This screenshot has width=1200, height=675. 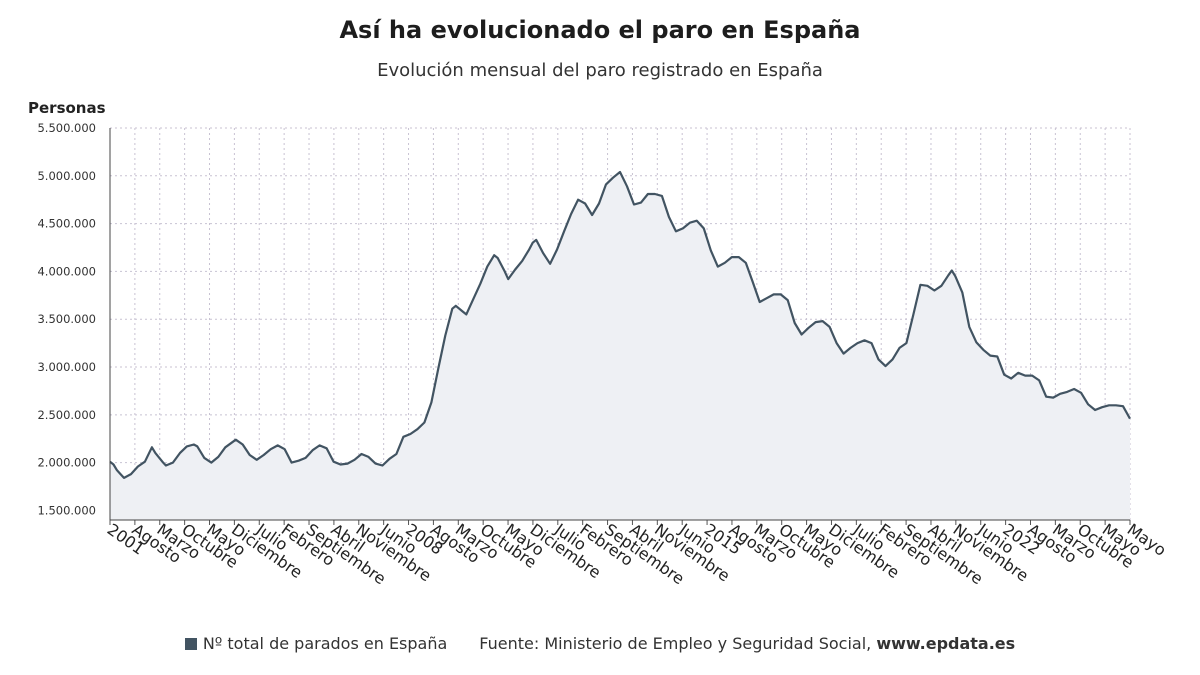 I want to click on y-tick-label: 2.500.000, so click(x=66, y=415).